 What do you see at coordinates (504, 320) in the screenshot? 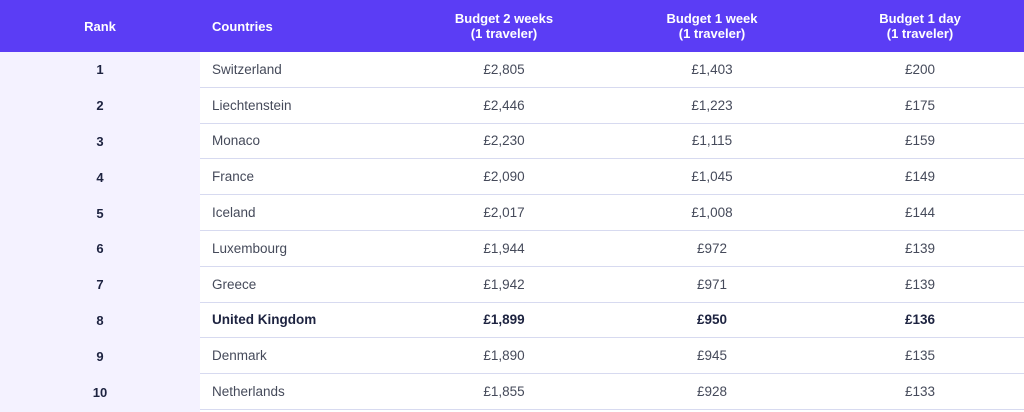
I see `budget-2-weeks-cell: £1,899` at bounding box center [504, 320].